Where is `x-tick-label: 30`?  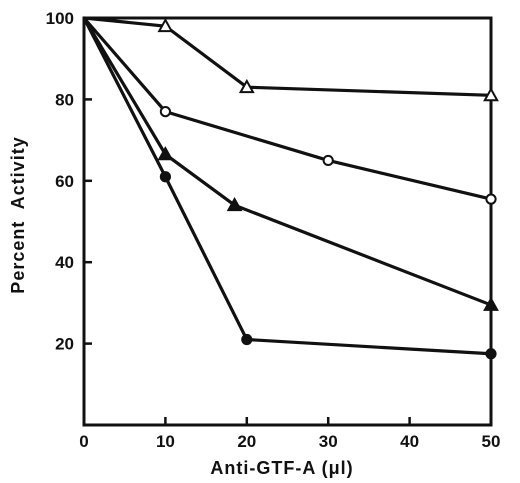
x-tick-label: 30 is located at coordinates (328, 441).